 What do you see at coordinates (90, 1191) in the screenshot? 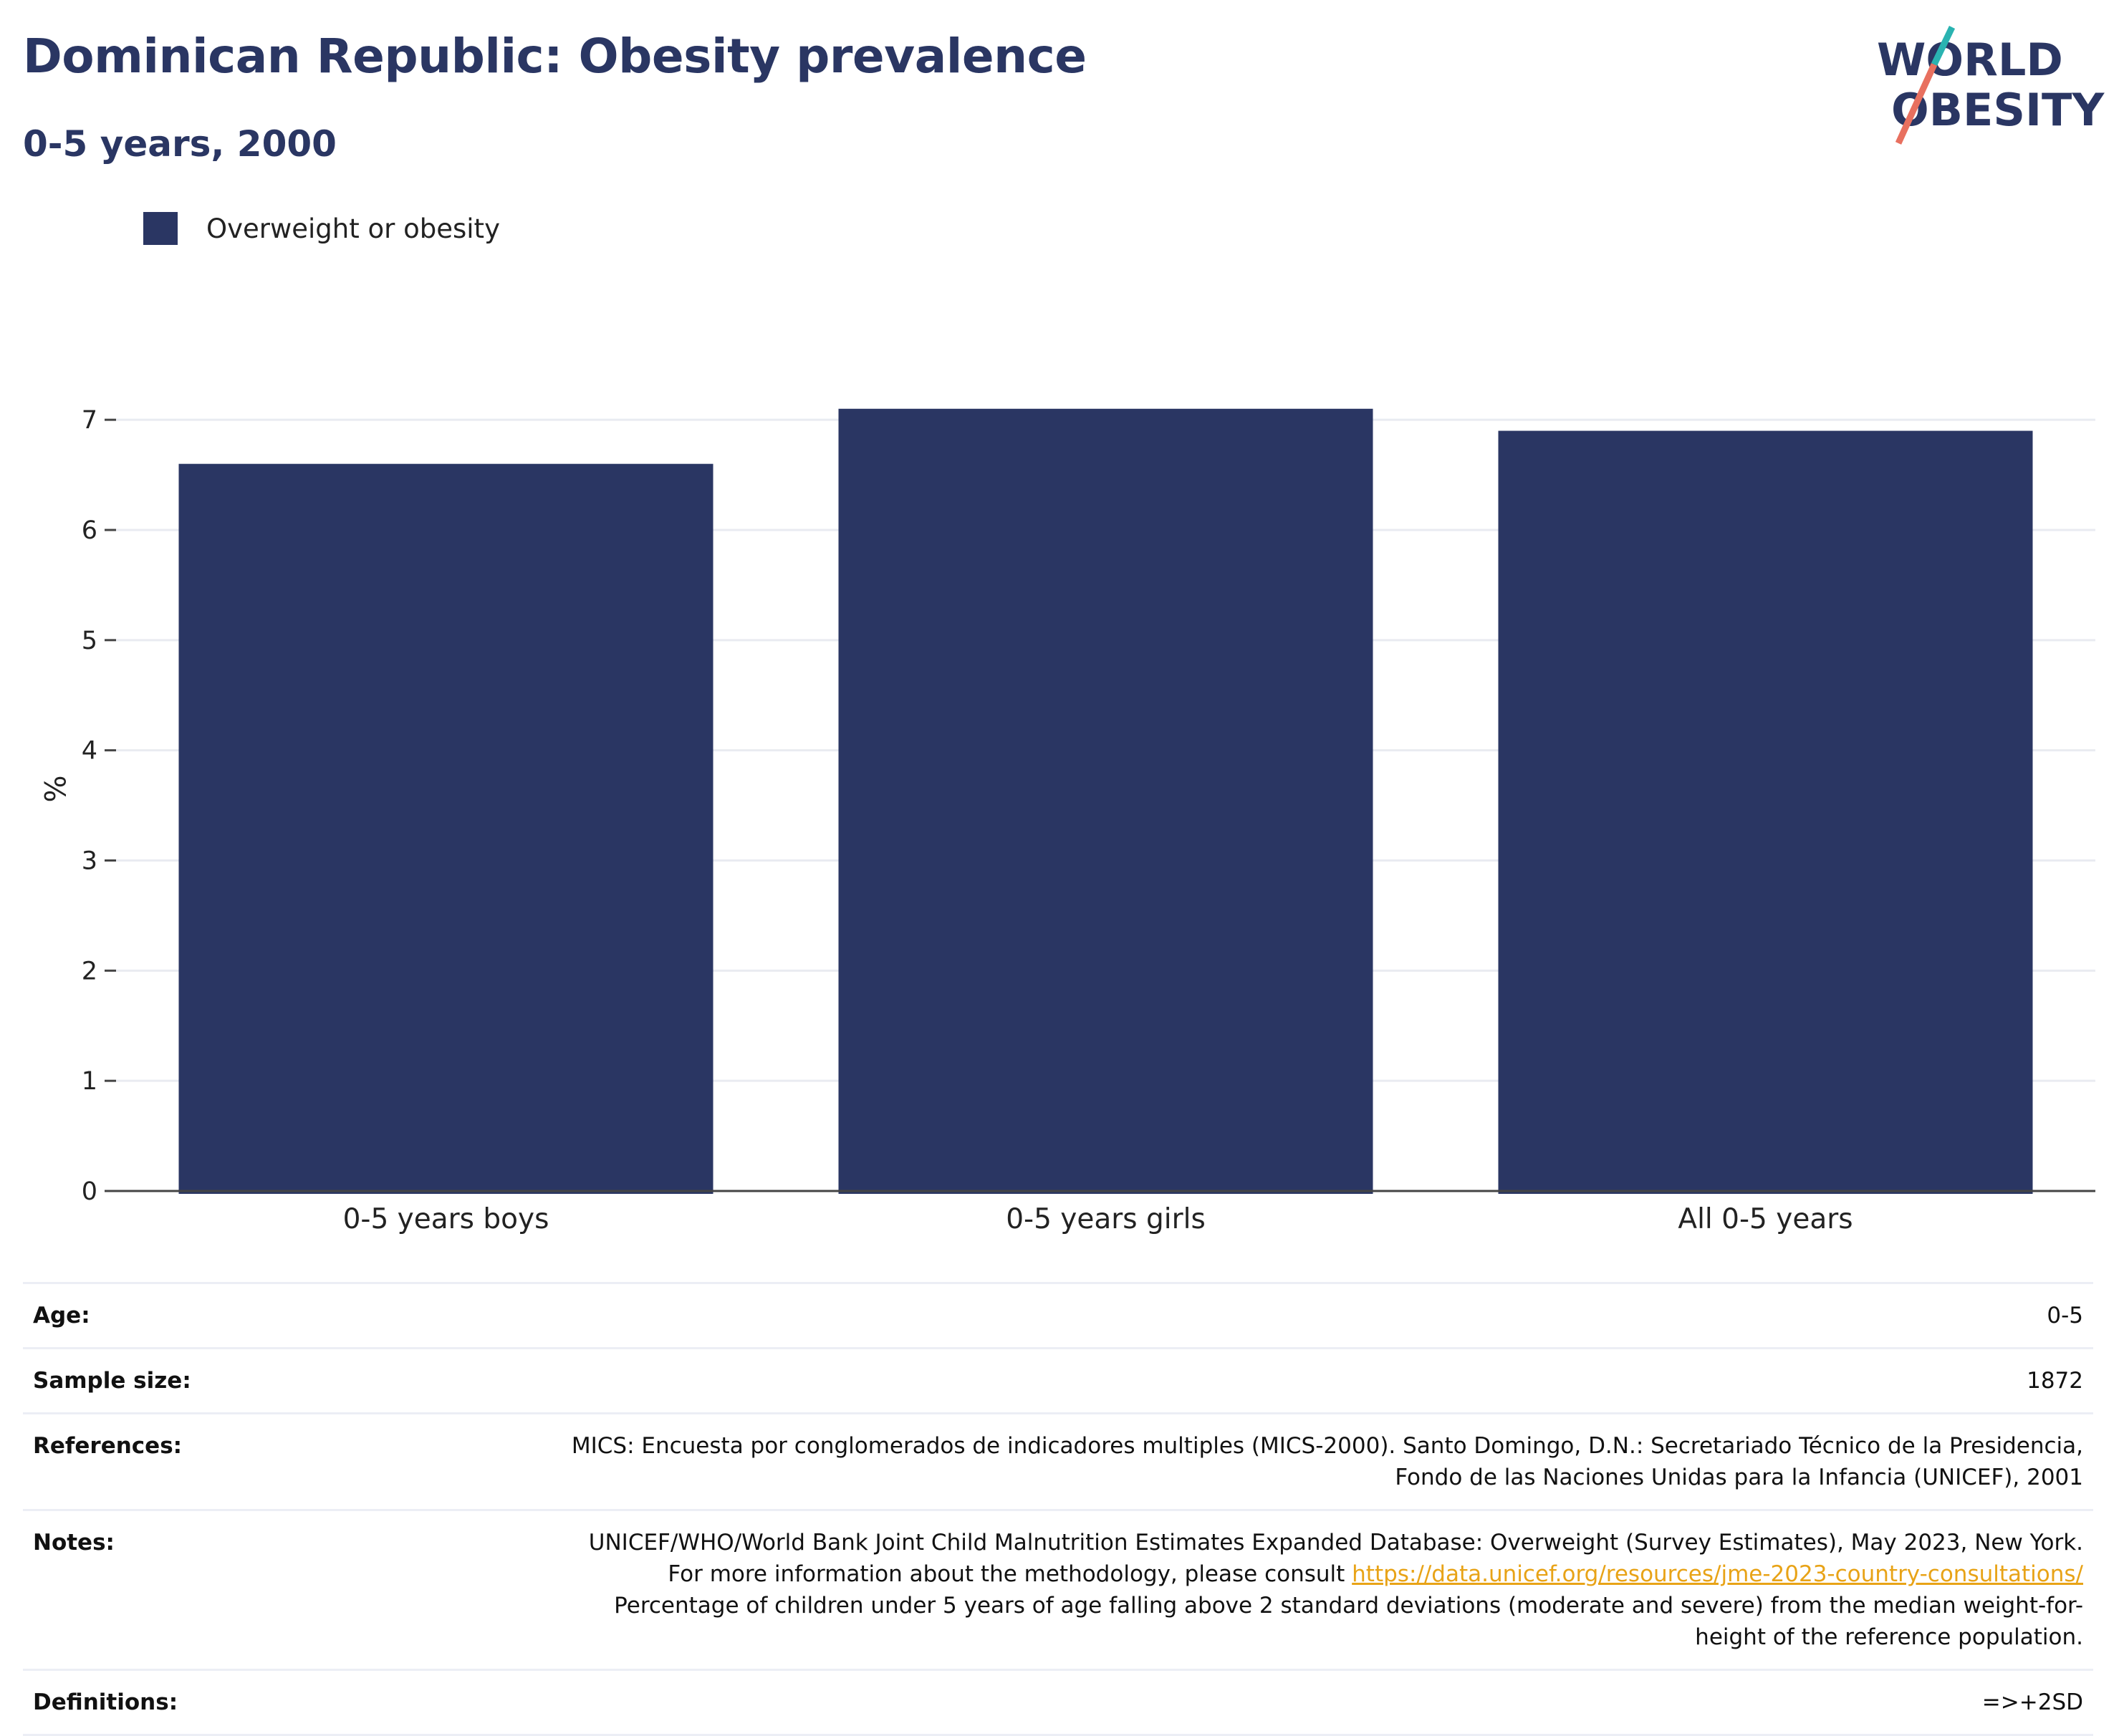
I see `y-tick-label: 0` at bounding box center [90, 1191].